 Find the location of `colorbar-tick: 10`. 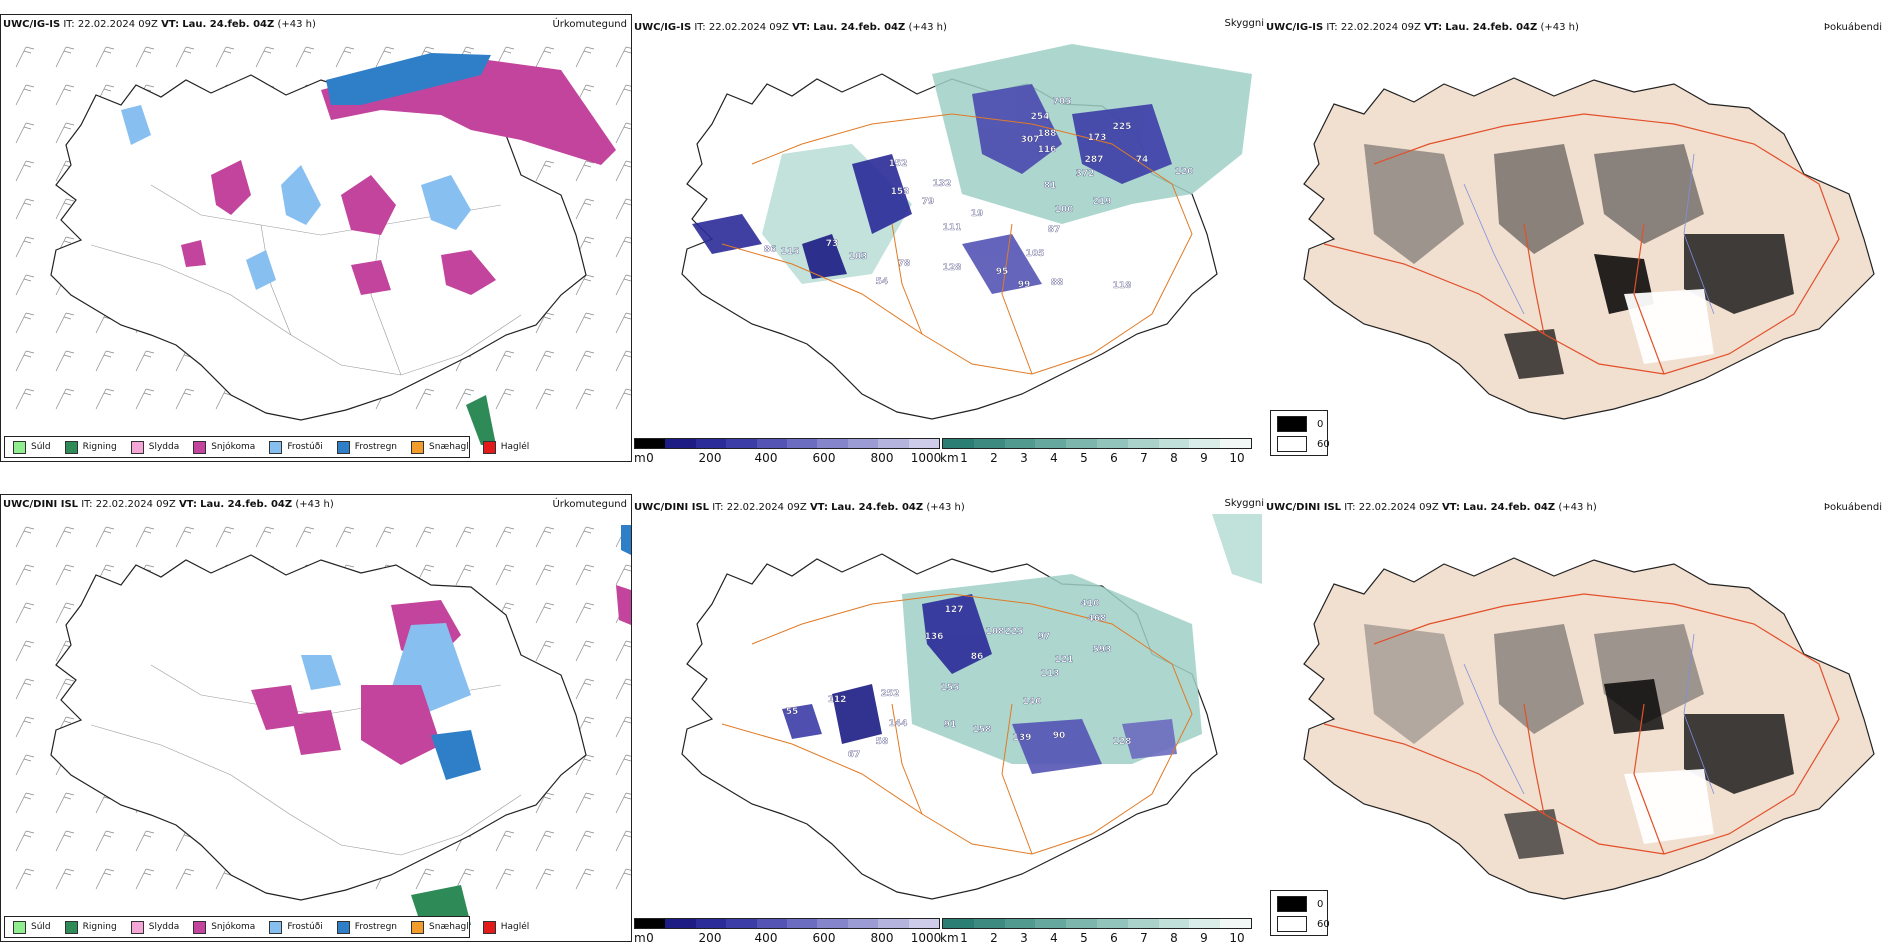

colorbar-tick: 10 is located at coordinates (1237, 458).